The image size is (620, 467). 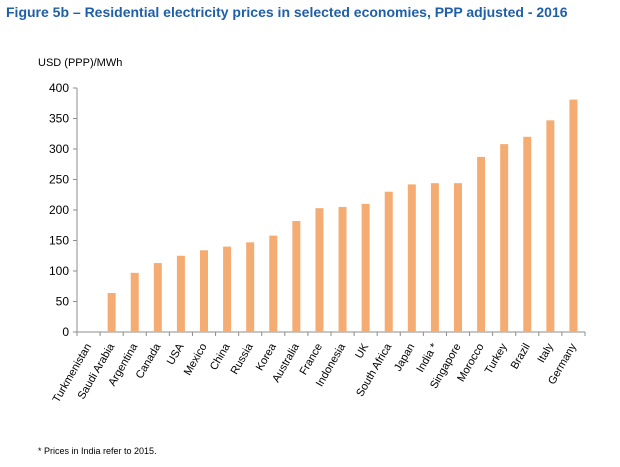 I want to click on x-category-label: UK, so click(x=362, y=351).